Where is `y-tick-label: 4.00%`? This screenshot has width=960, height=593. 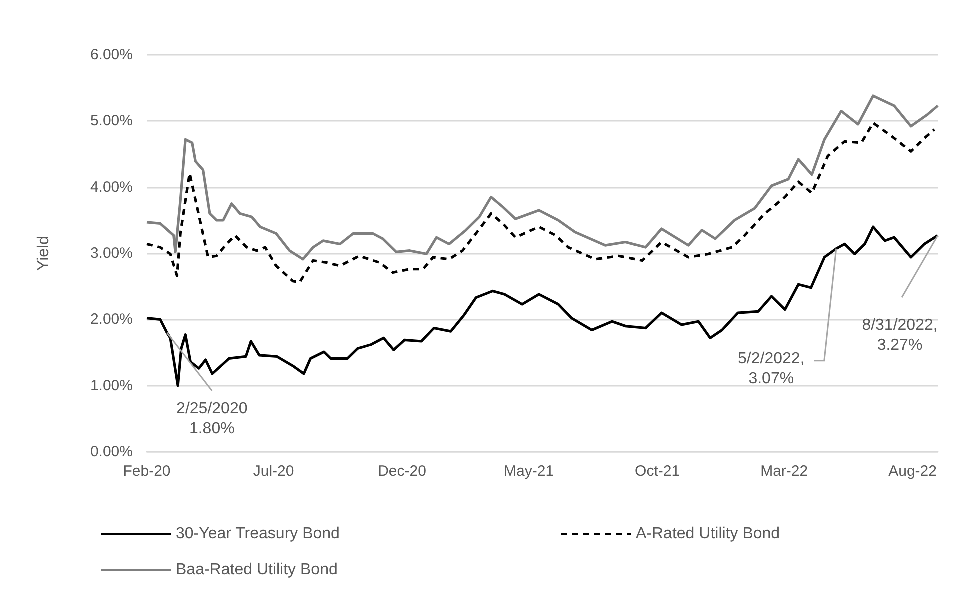 y-tick-label: 4.00% is located at coordinates (111, 187).